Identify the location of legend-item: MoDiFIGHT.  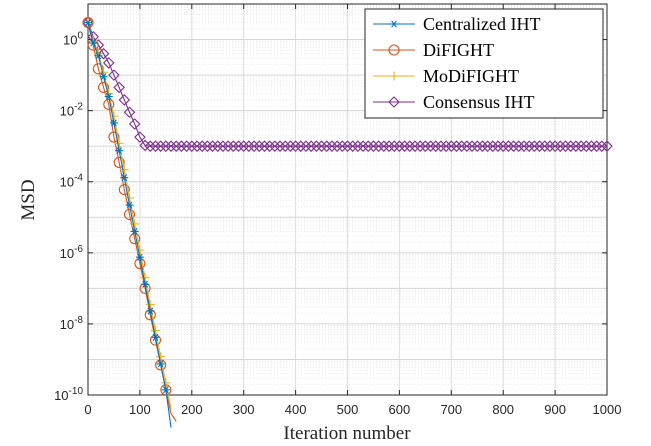
(446, 76).